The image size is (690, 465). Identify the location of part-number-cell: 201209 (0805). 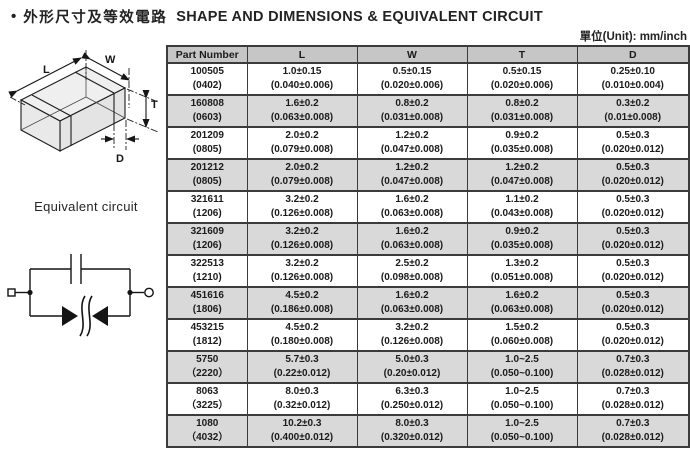
(207, 143).